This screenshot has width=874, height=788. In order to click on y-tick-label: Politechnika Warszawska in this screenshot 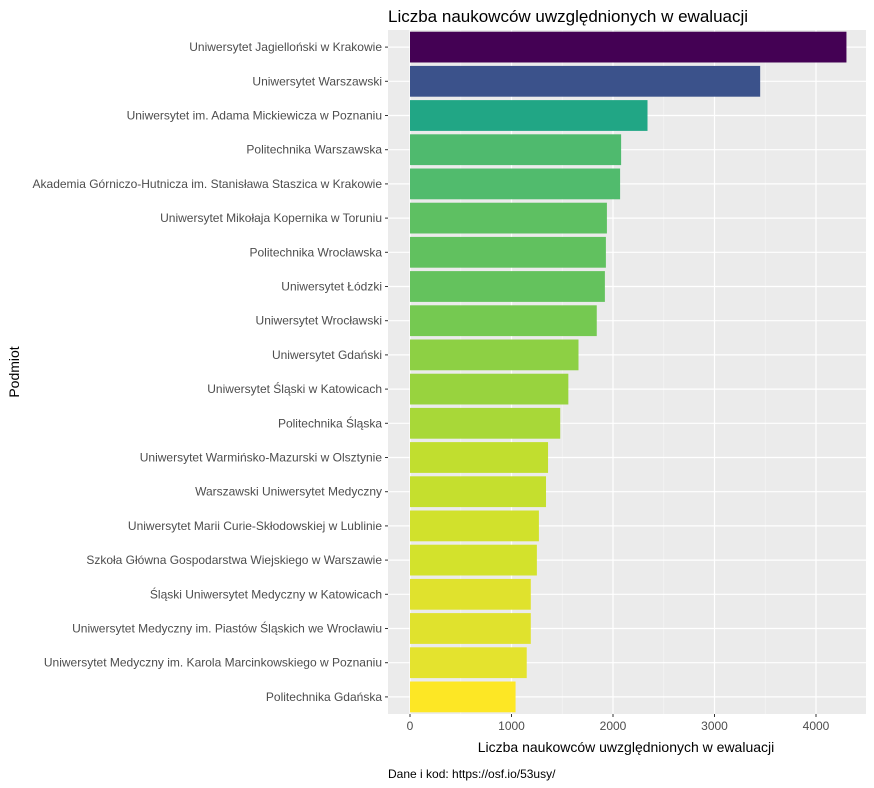, I will do `click(314, 150)`.